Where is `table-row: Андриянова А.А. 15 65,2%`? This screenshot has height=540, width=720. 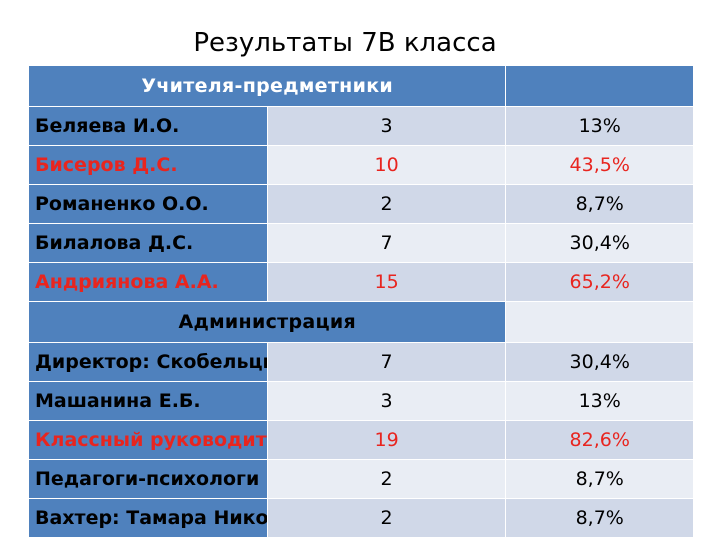
table-row: Андриянова А.А. 15 65,2% is located at coordinates (361, 282).